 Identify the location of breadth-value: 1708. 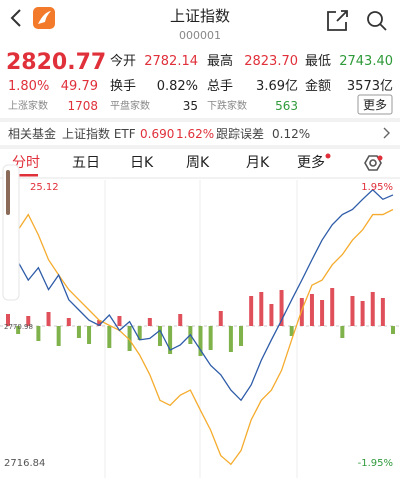
(82, 106).